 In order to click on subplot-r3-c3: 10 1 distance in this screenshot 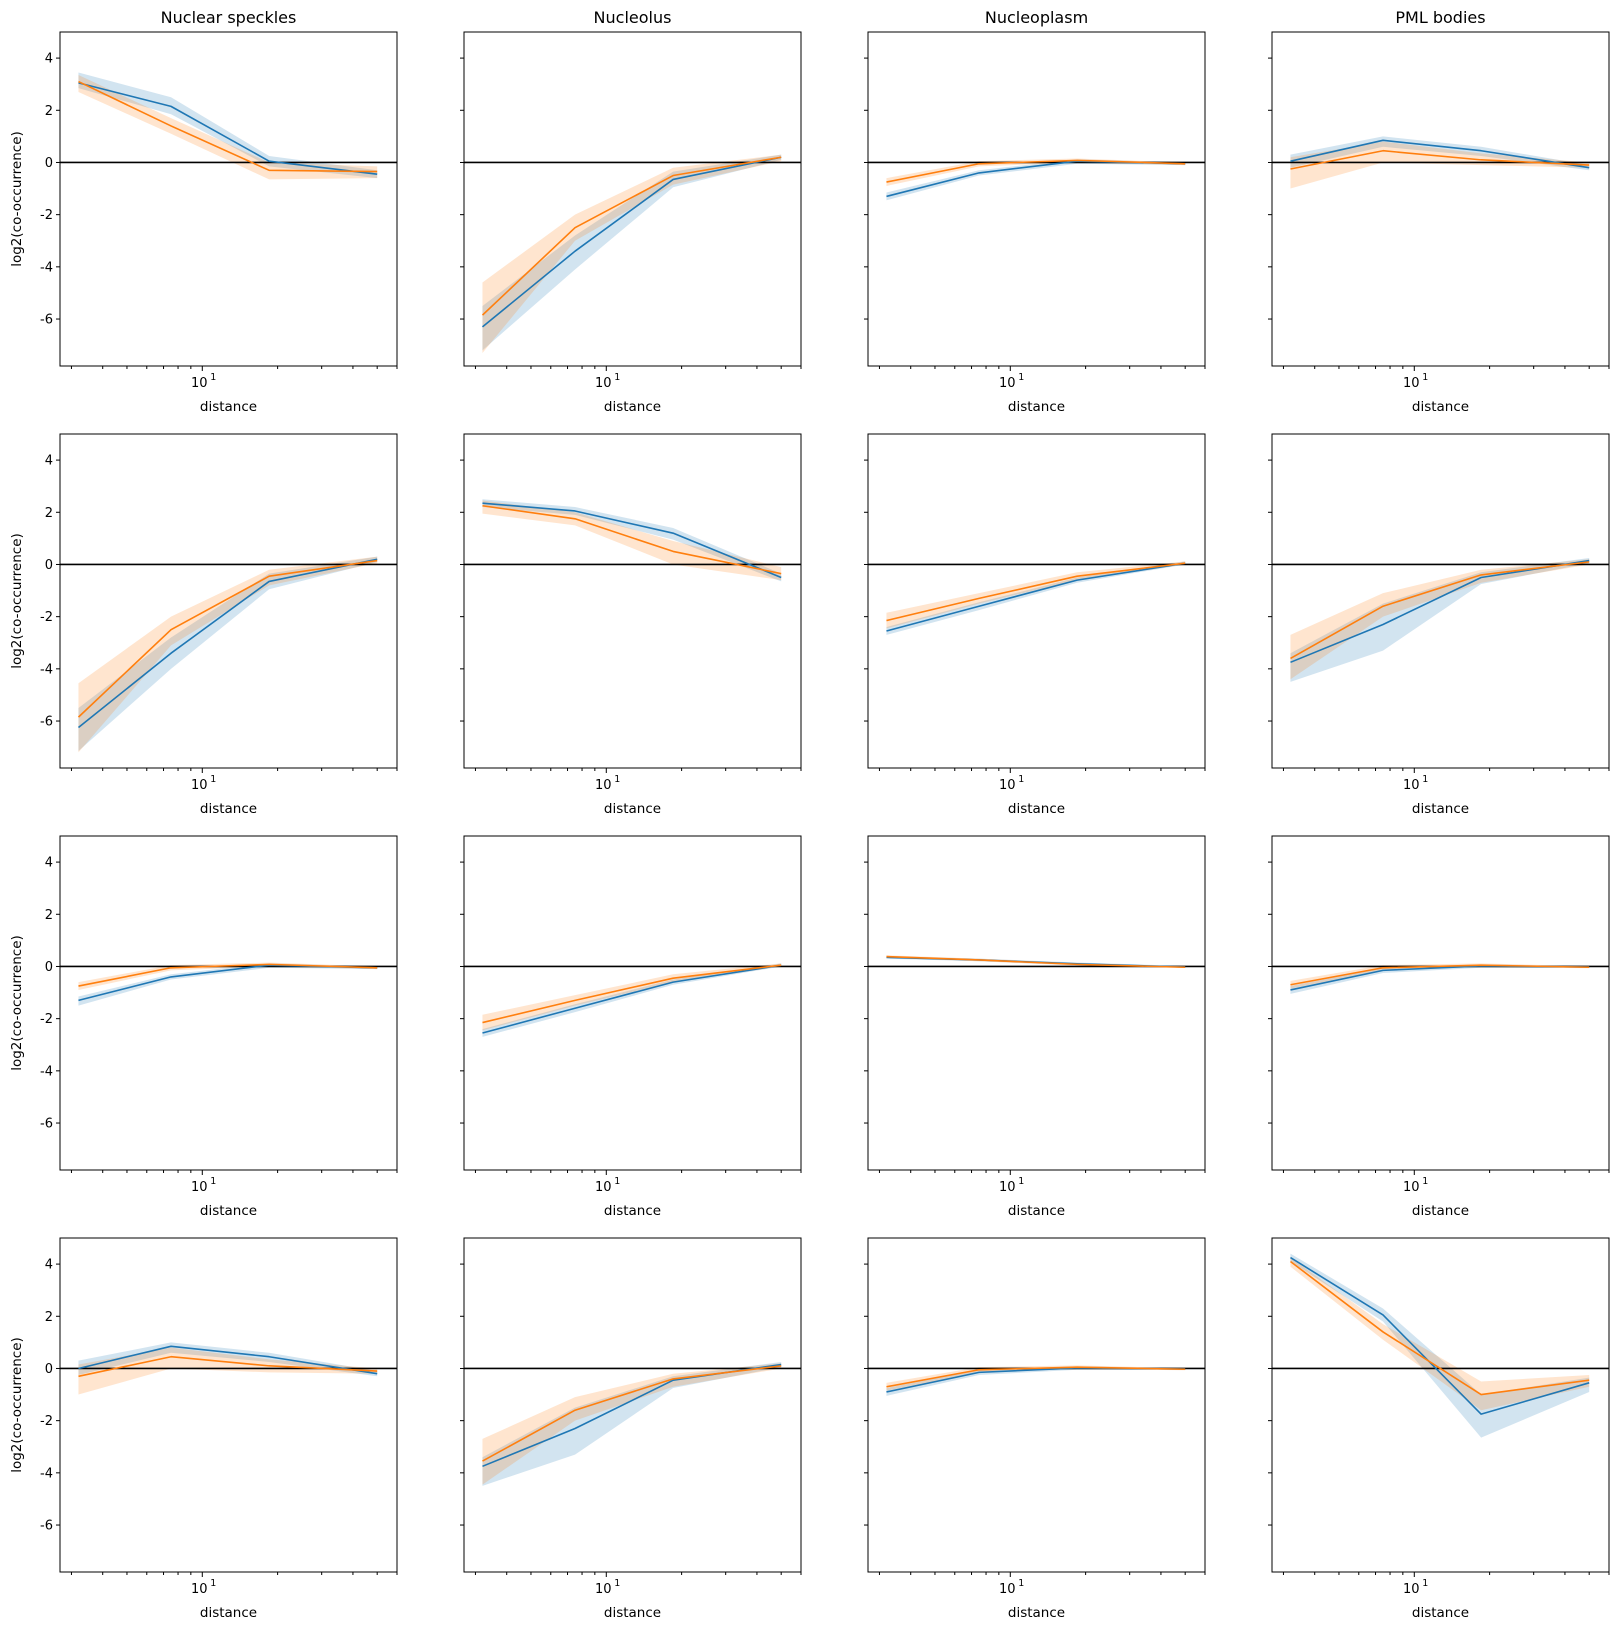, I will do `click(1439, 1429)`.